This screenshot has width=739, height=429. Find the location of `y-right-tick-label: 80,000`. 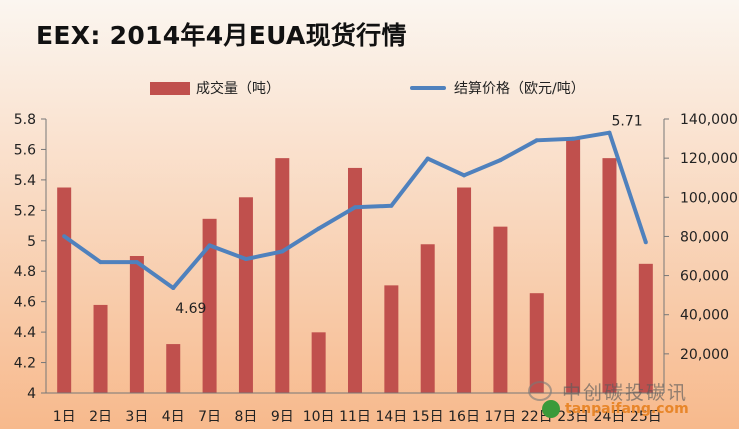

y-right-tick-label: 80,000 is located at coordinates (704, 237).